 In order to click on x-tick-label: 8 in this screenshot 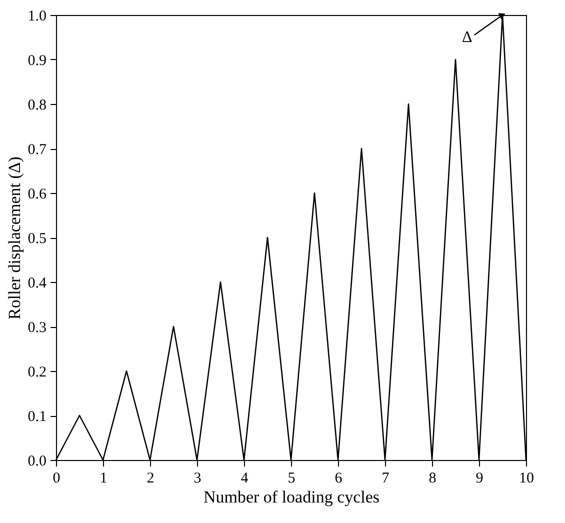, I will do `click(432, 478)`.